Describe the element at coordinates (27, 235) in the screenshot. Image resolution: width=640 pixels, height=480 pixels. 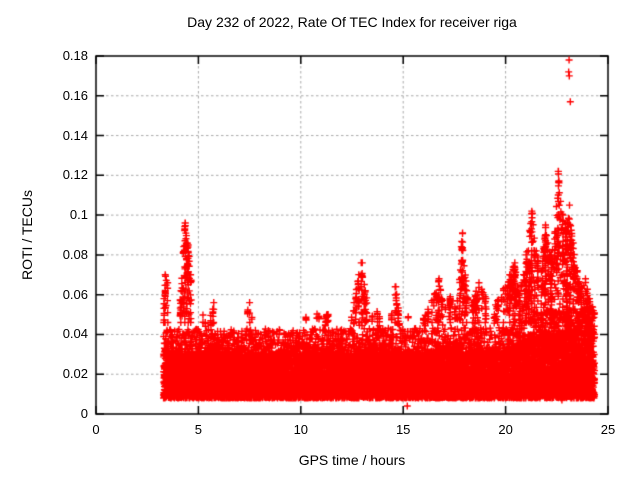
I see `y-axis-label: ROTI / TECUs` at that location.